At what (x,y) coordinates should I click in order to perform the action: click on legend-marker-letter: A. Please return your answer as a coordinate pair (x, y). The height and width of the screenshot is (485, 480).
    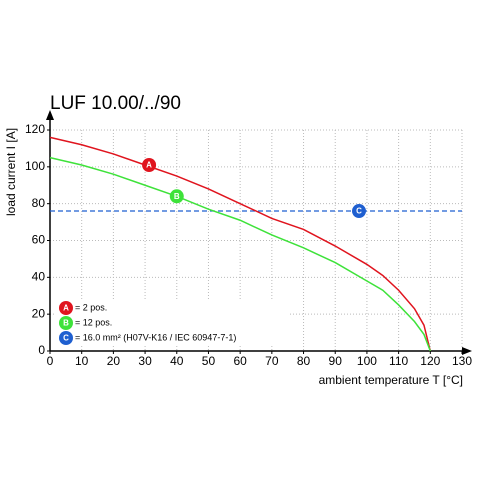
    Looking at the image, I should click on (66, 308).